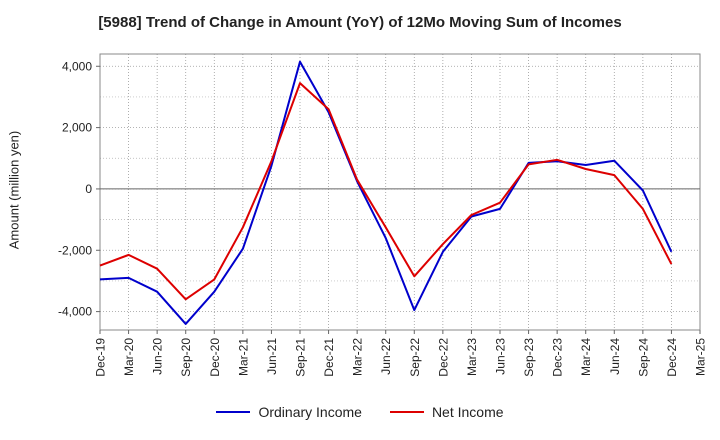 The image size is (720, 440). What do you see at coordinates (129, 357) in the screenshot?
I see `x-tick-label: Mar-20` at bounding box center [129, 357].